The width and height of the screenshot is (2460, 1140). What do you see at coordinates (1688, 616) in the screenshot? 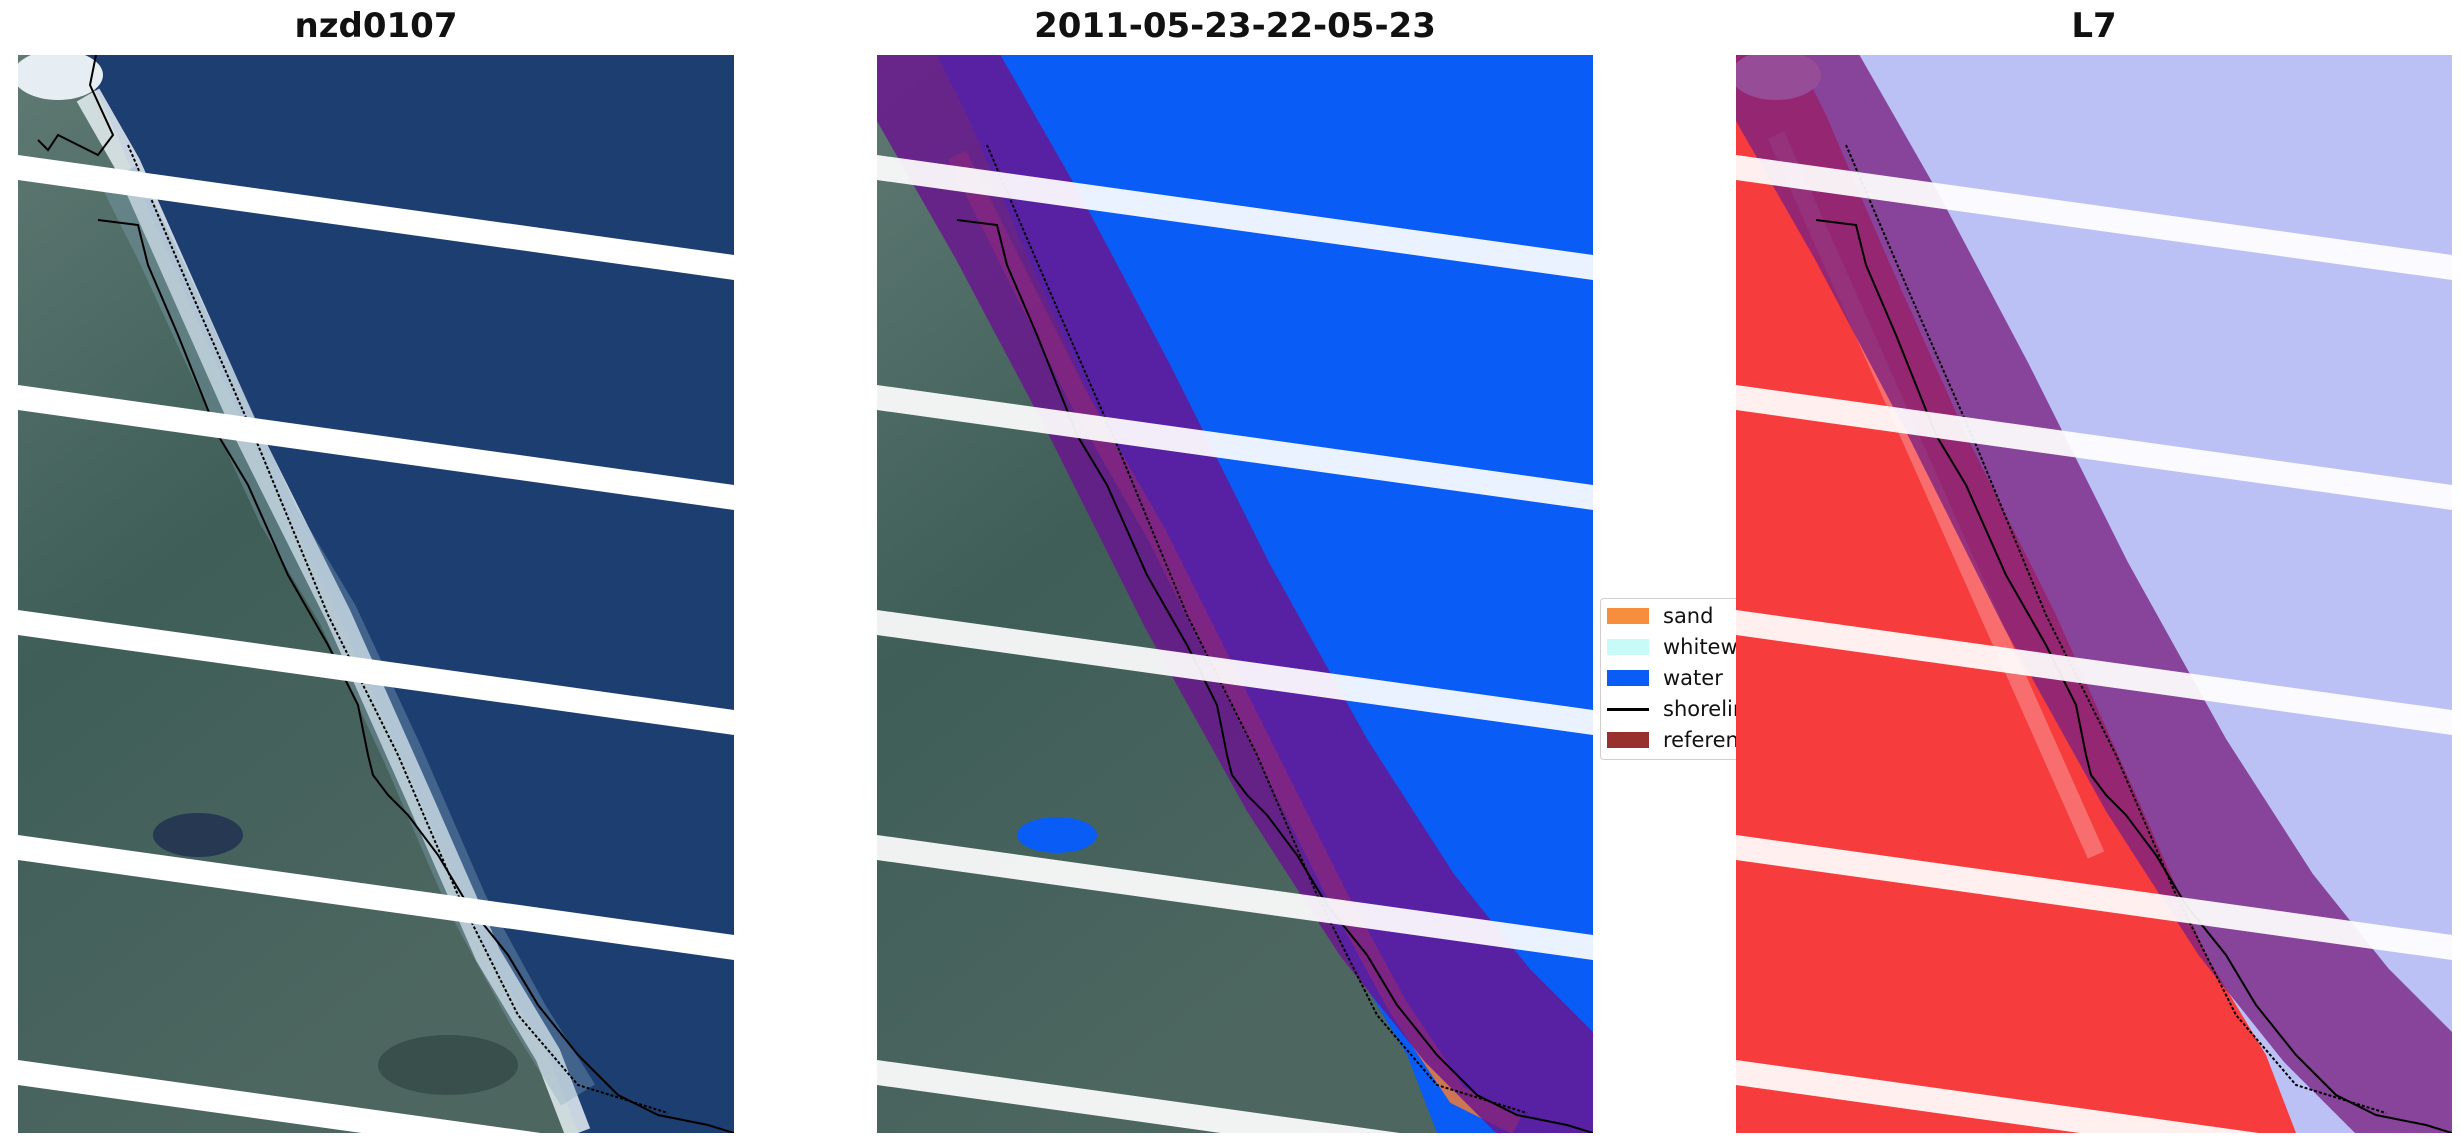
I see `legend-label: sand` at bounding box center [1688, 616].